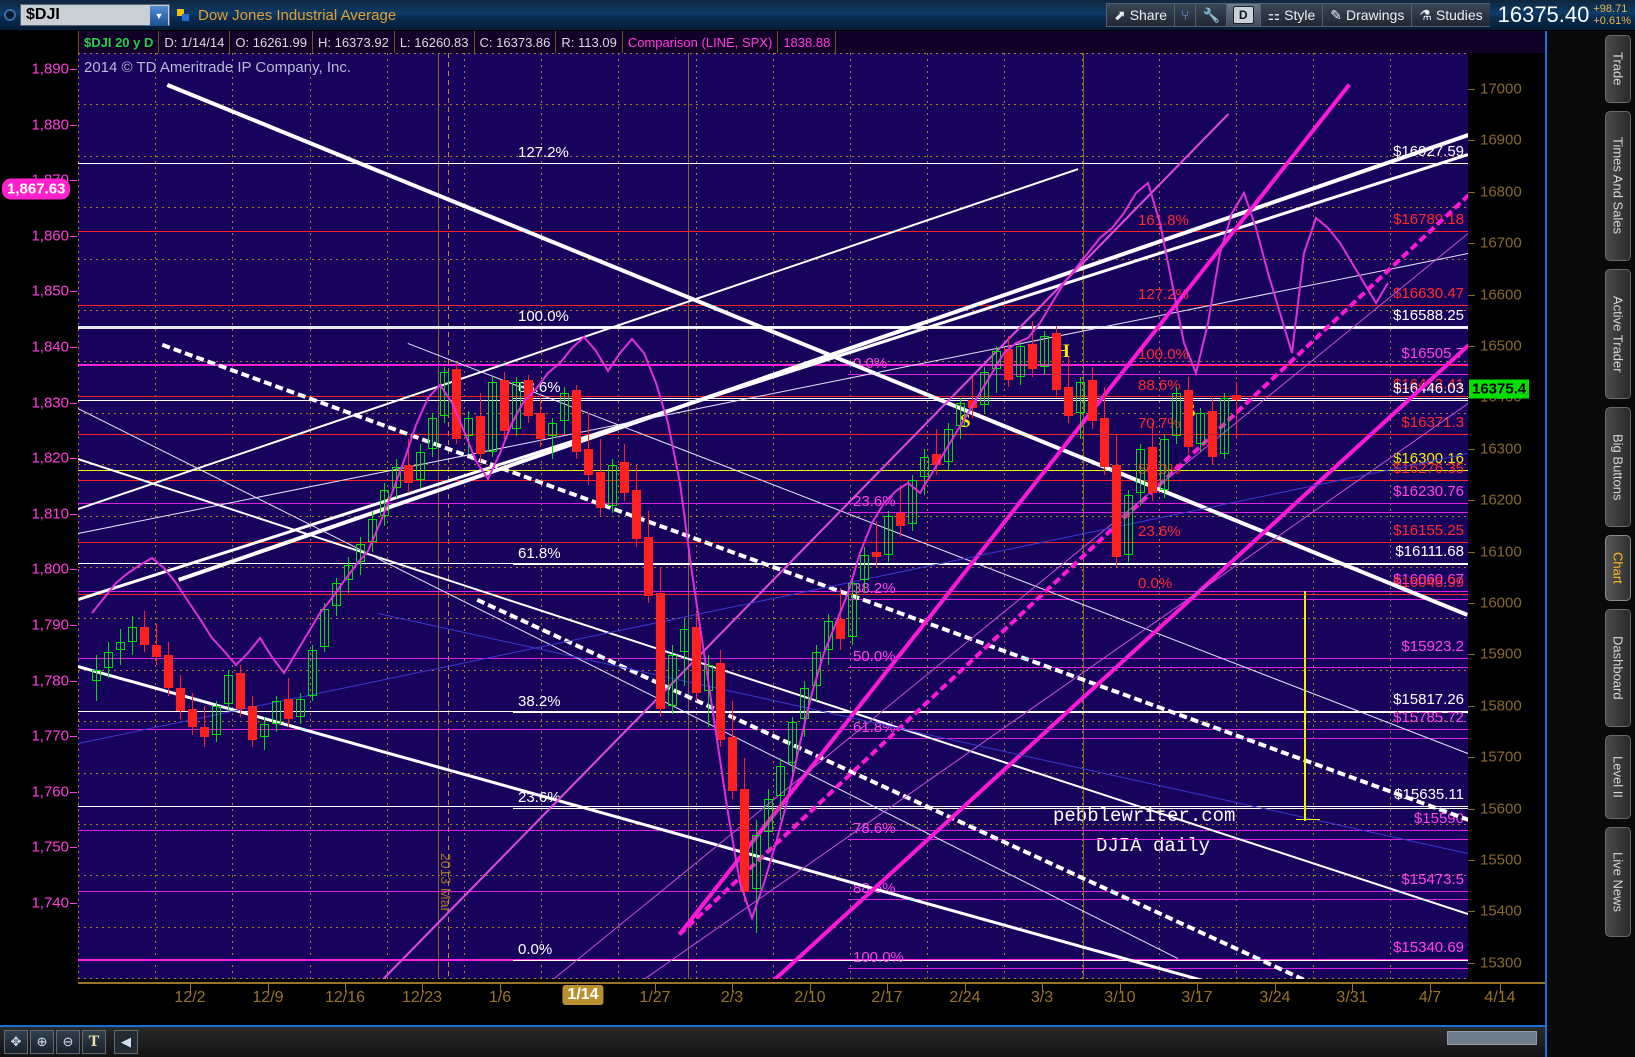  Describe the element at coordinates (1618, 69) in the screenshot. I see `rail-tab-trade: Trade` at that location.